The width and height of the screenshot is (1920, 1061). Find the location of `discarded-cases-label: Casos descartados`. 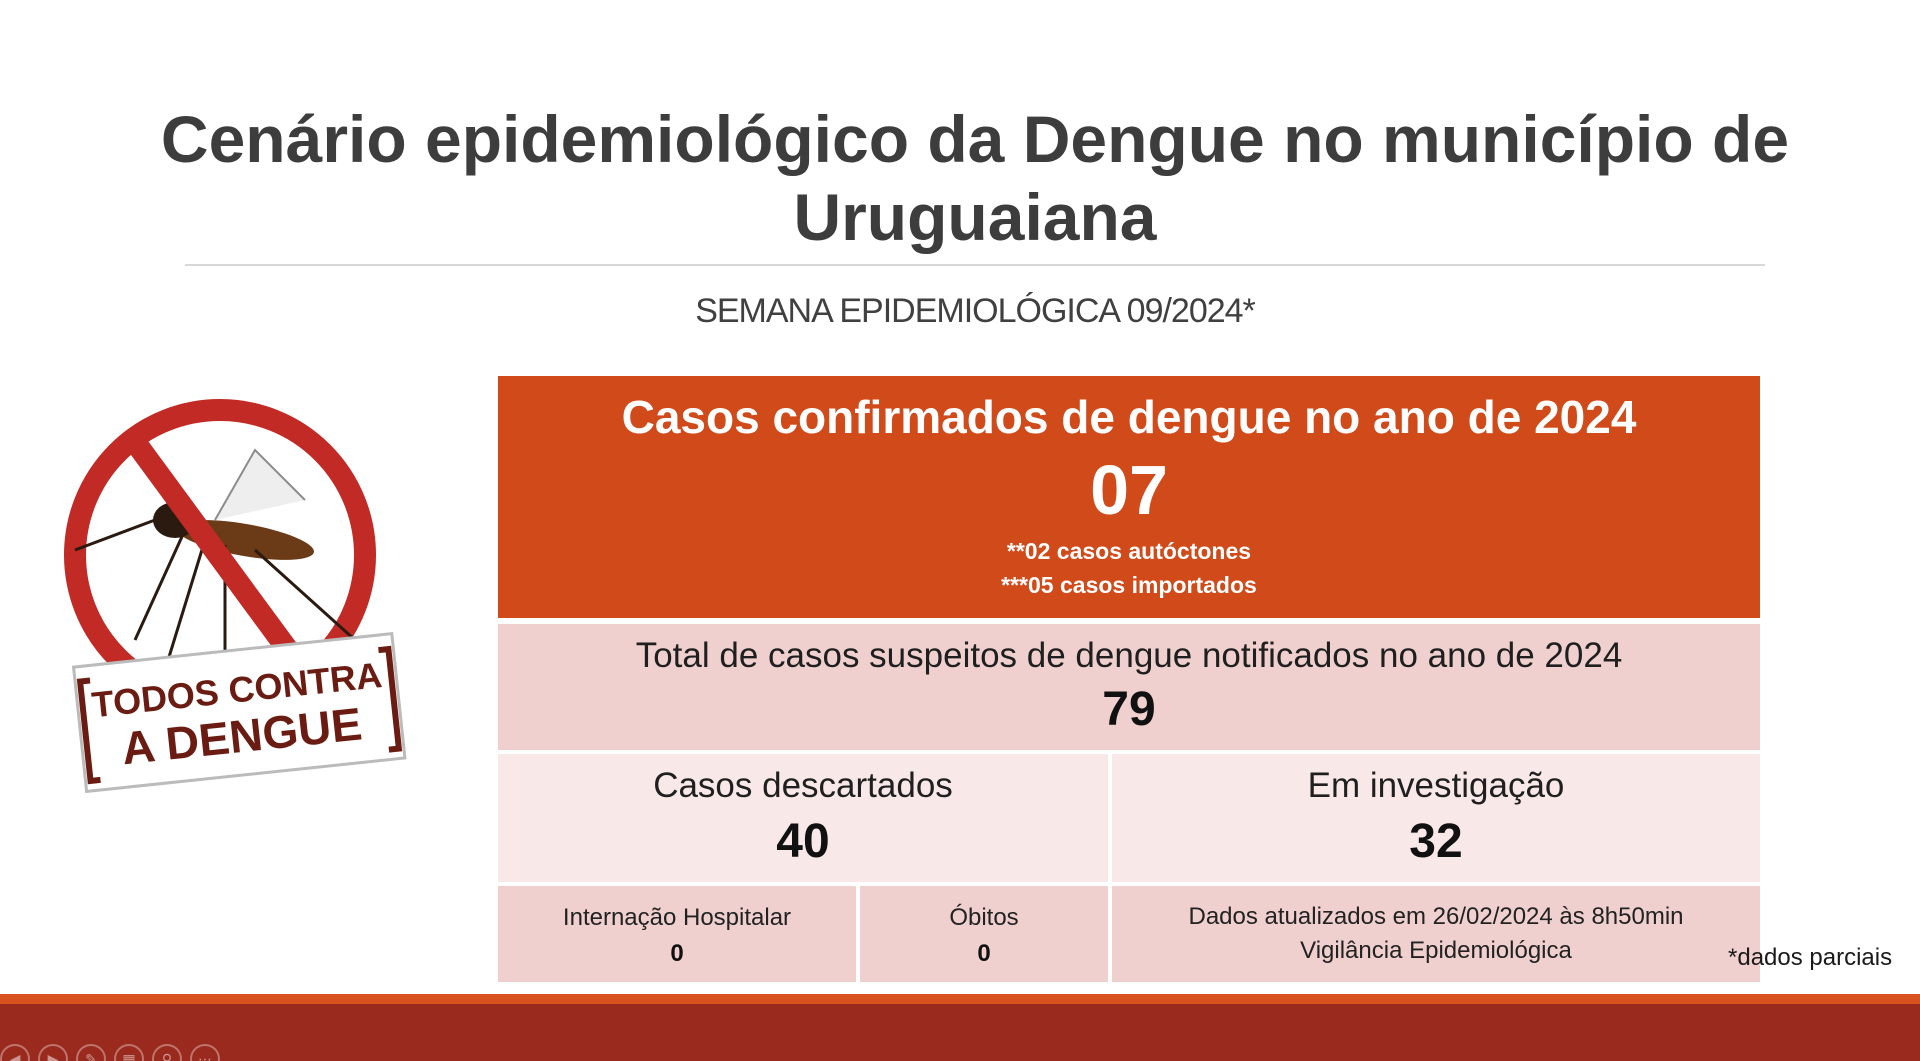

discarded-cases-label: Casos descartados is located at coordinates (803, 785).